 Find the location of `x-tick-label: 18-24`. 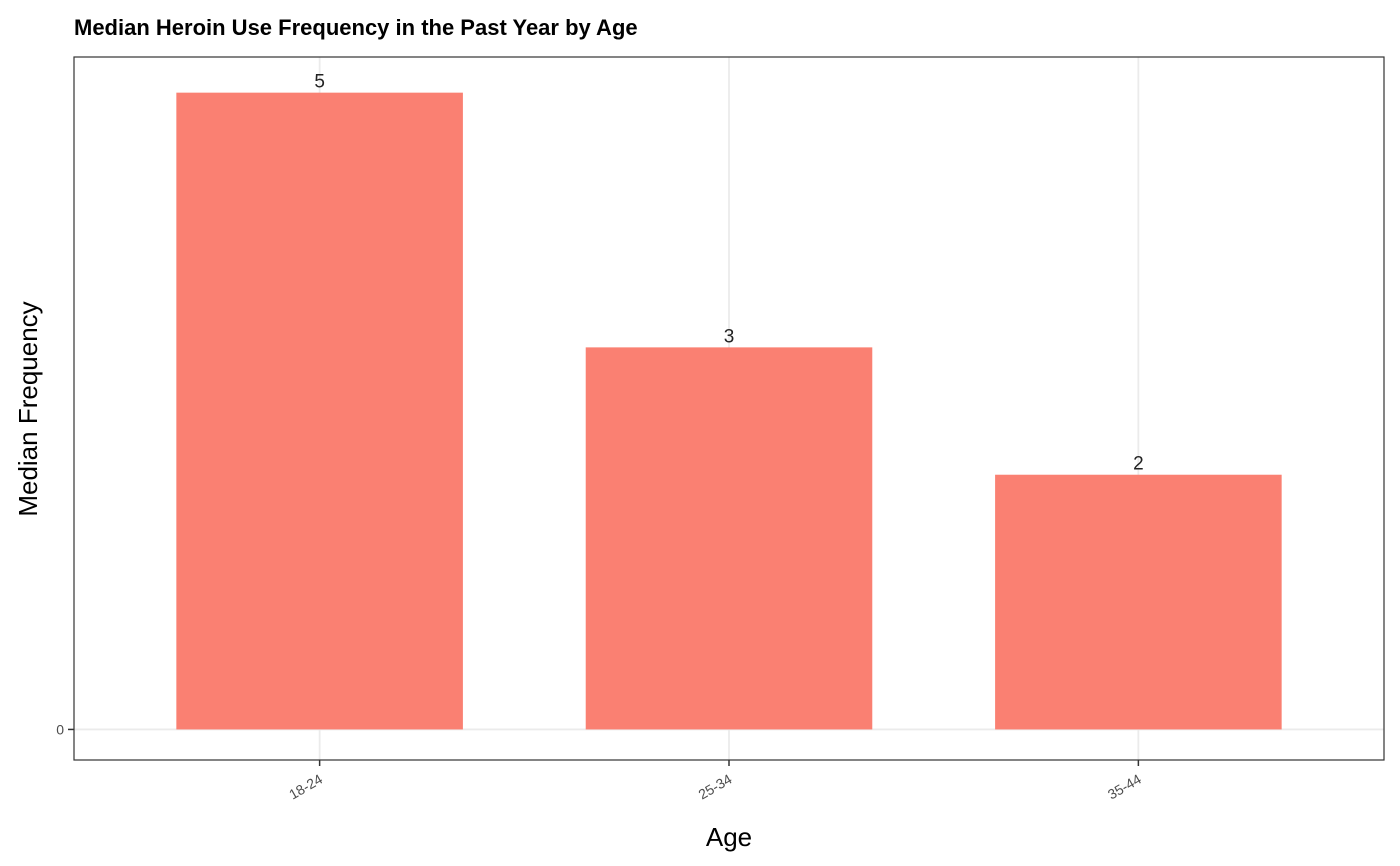

x-tick-label: 18-24 is located at coordinates (305, 787).